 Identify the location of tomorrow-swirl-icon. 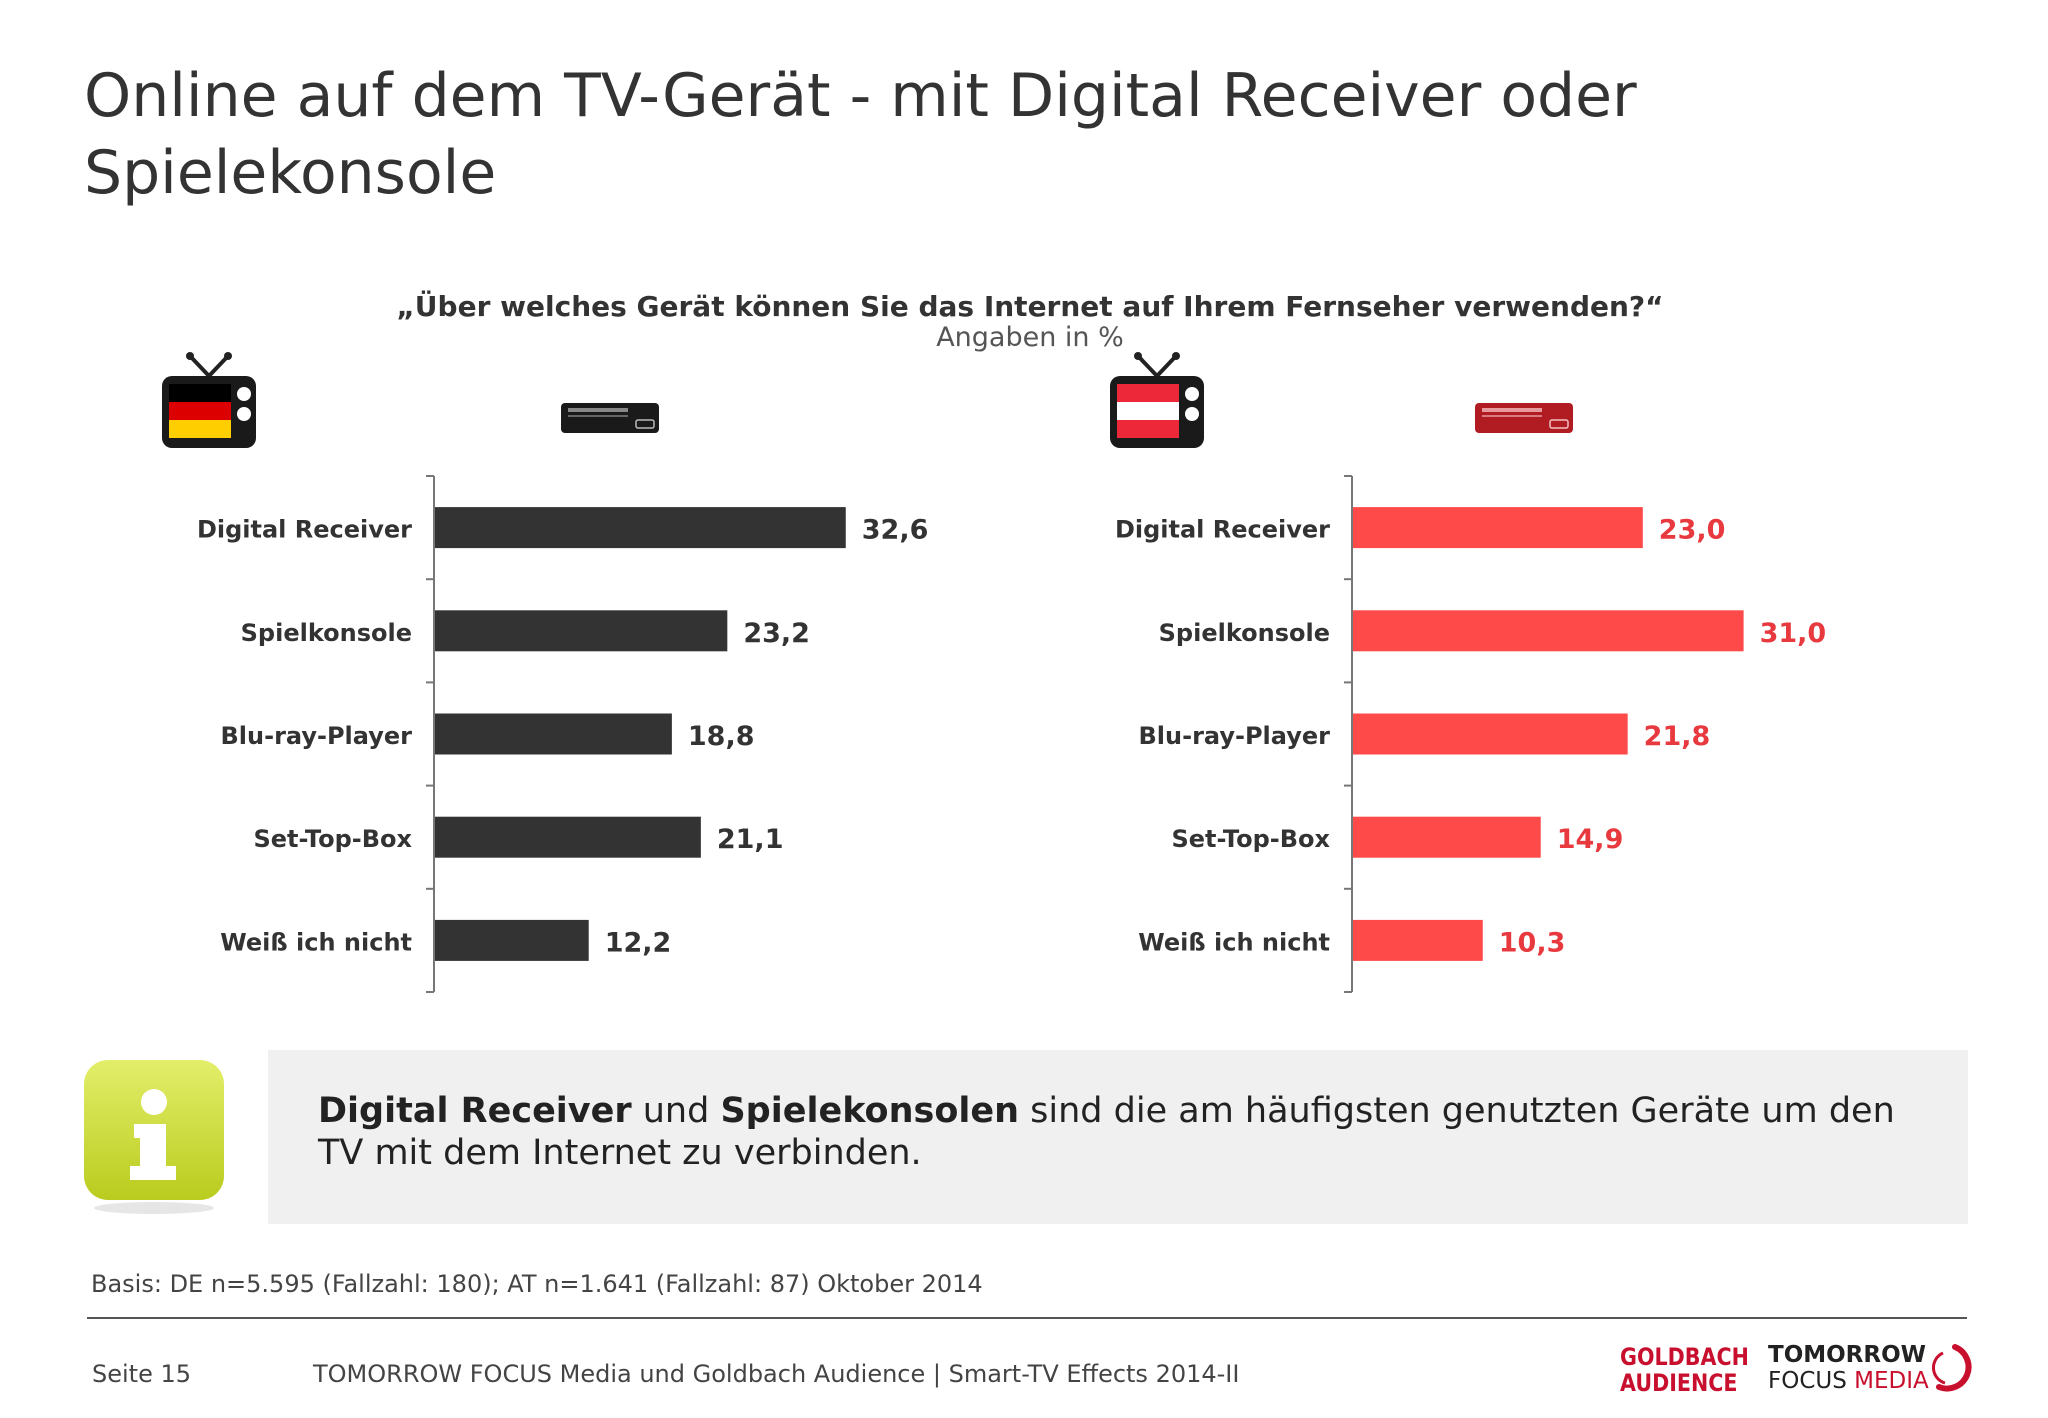
(1952, 1368).